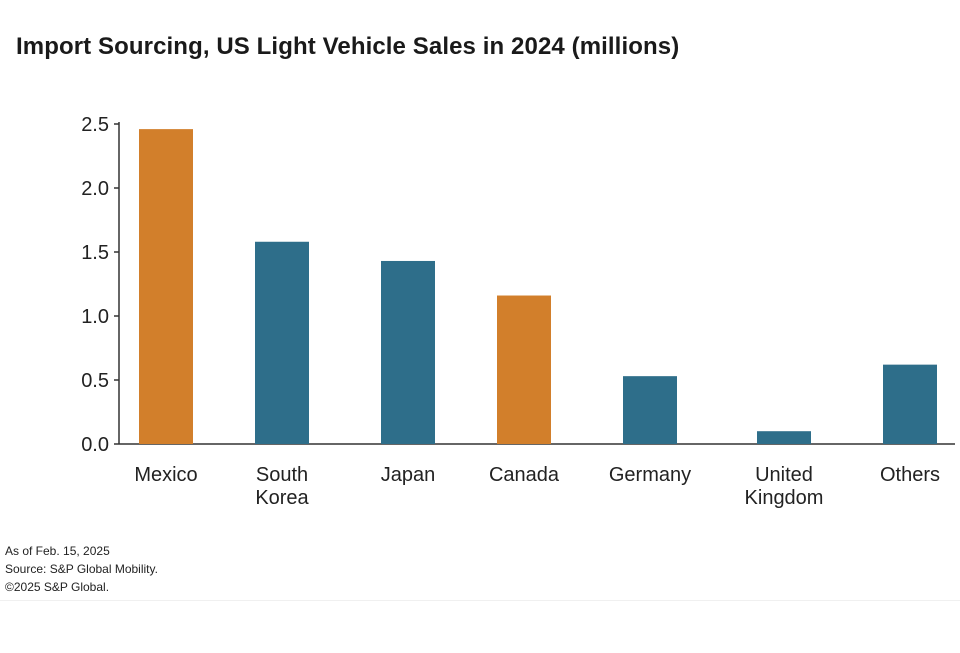 The width and height of the screenshot is (960, 653). What do you see at coordinates (282, 475) in the screenshot?
I see `x-category-label: South` at bounding box center [282, 475].